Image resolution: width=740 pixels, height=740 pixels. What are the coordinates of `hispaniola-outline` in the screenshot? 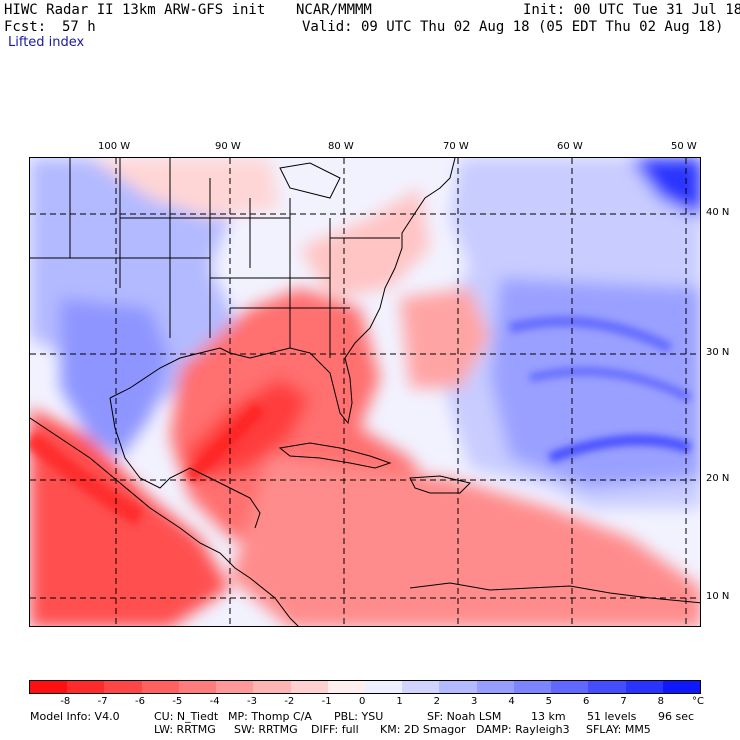 It's located at (440, 484).